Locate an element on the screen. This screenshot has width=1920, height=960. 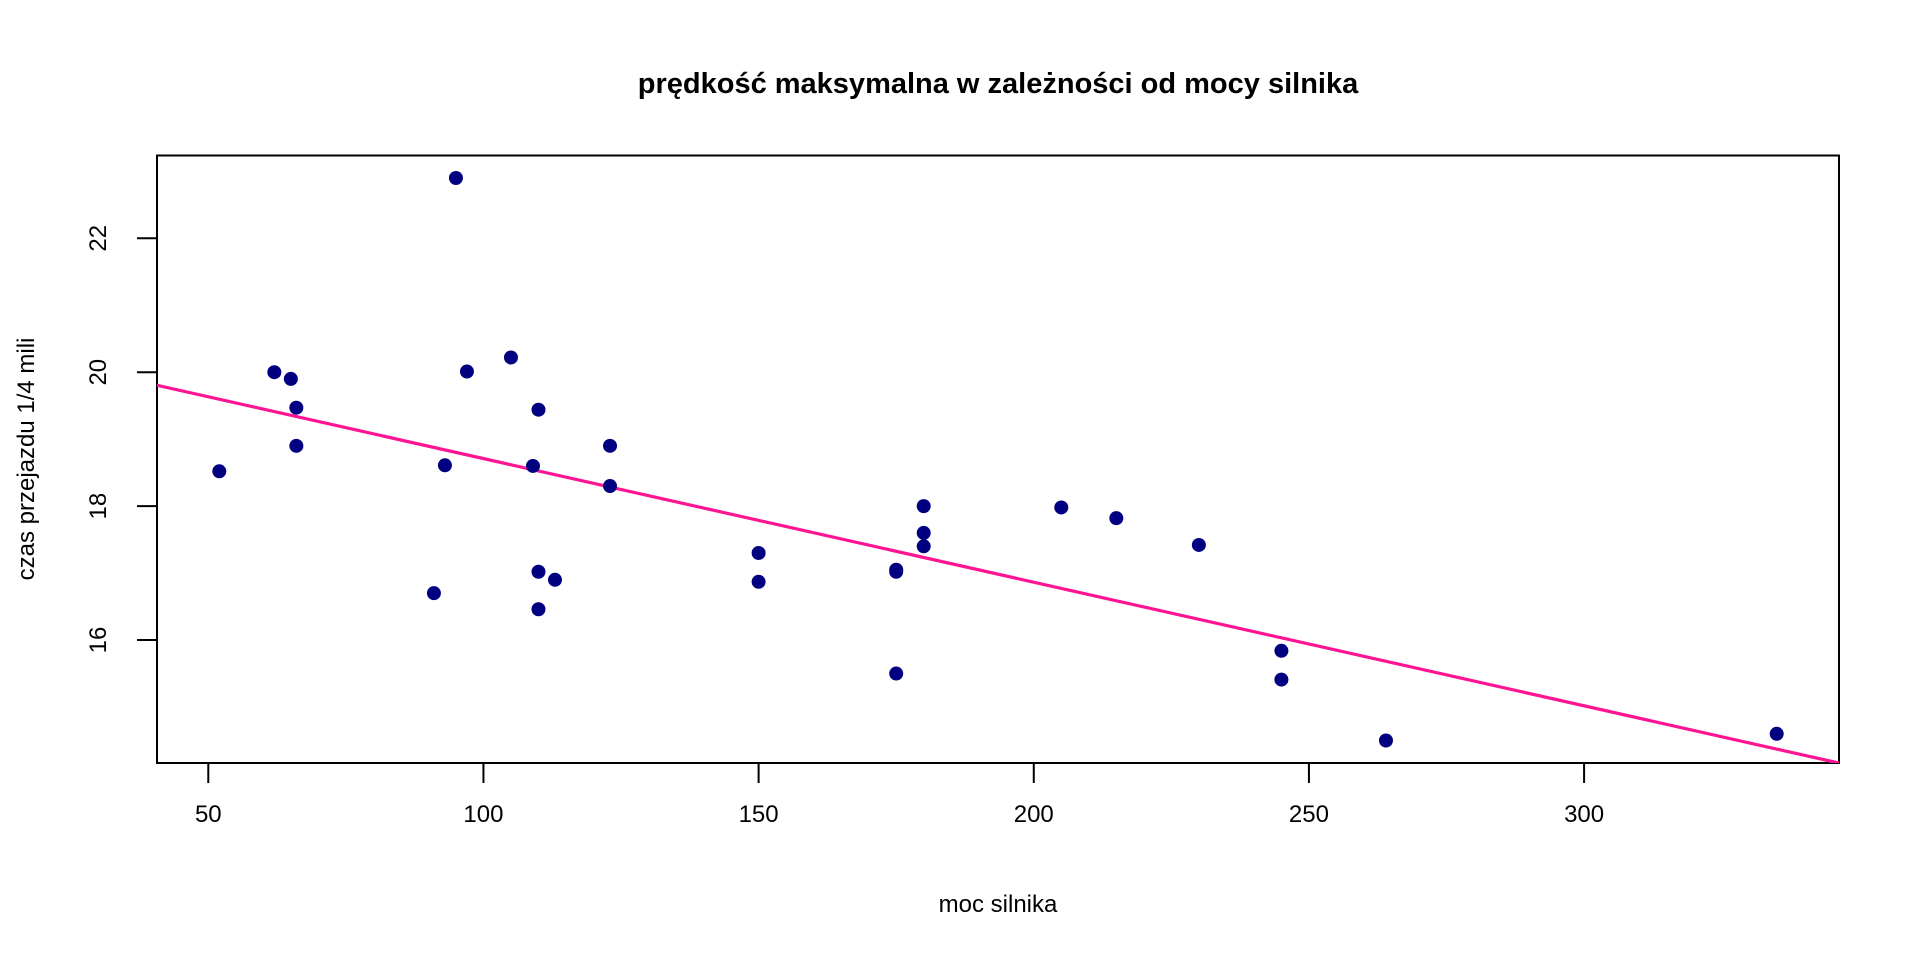
x-tick-label: 300 is located at coordinates (1584, 814).